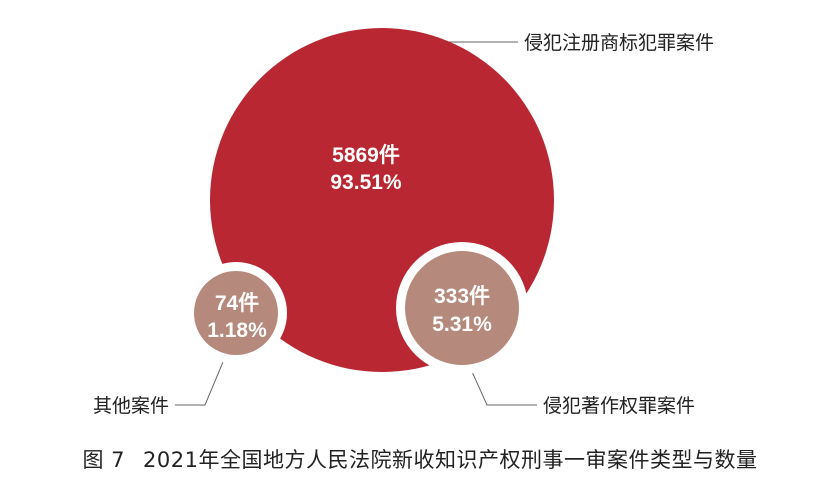  I want to click on category-label-other: 其他案件, so click(131, 406).